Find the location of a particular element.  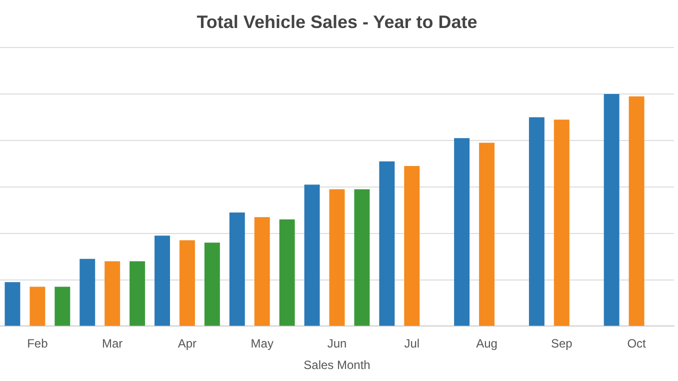

x-tick-label: Sep is located at coordinates (561, 343).